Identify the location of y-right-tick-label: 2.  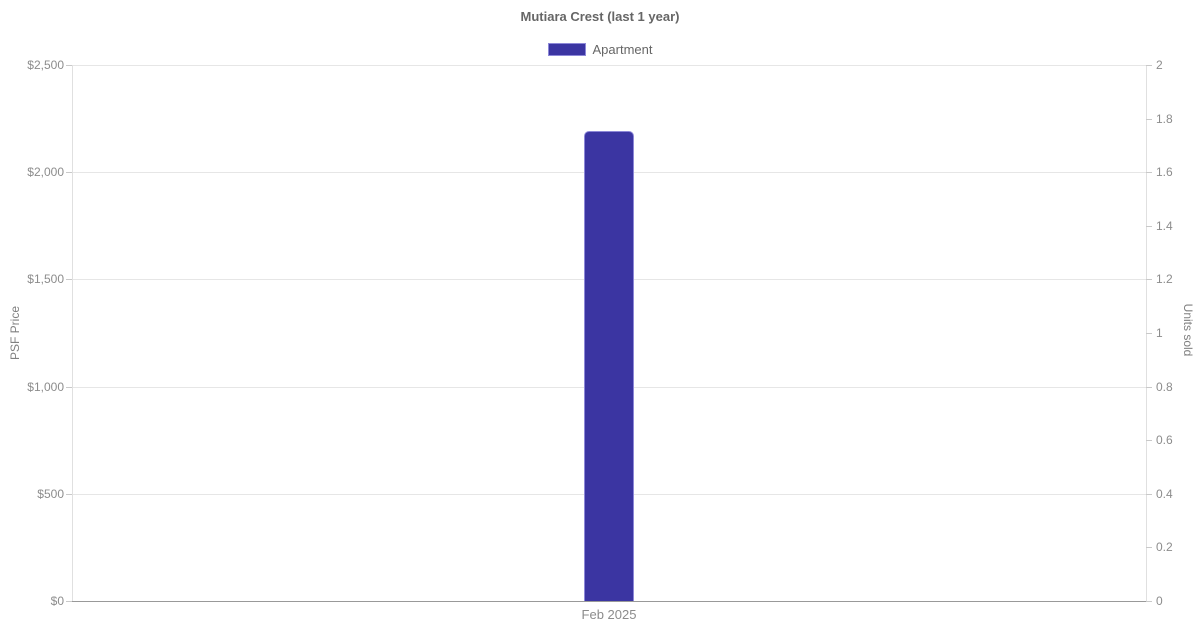
(1159, 65).